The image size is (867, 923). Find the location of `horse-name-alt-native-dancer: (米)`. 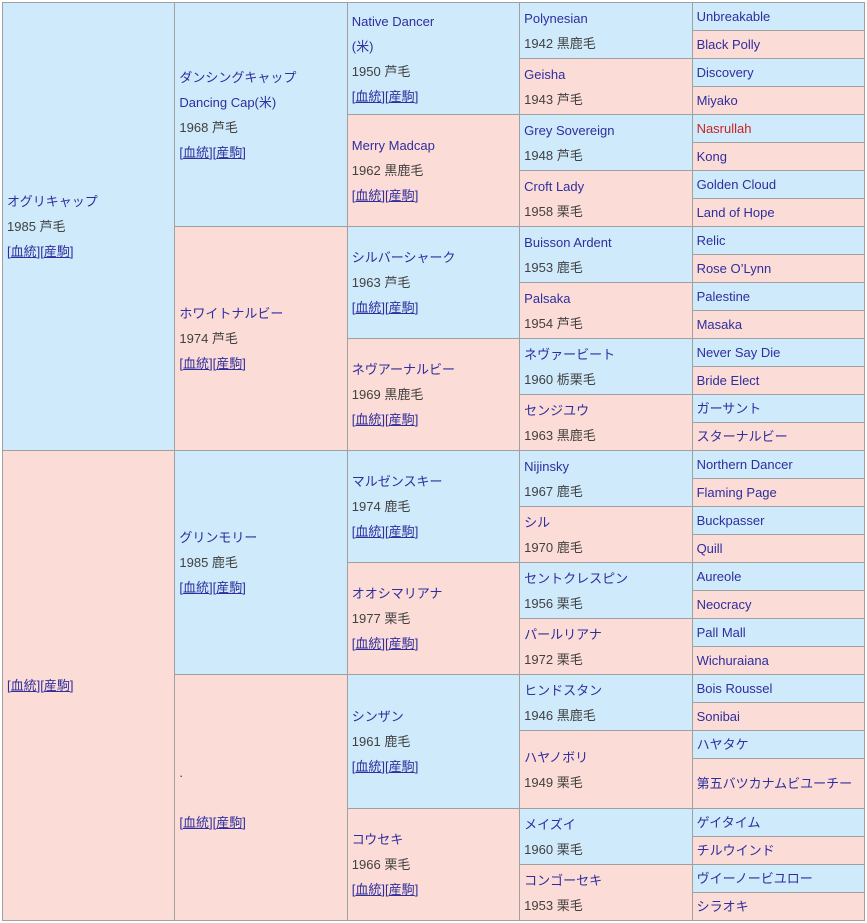

horse-name-alt-native-dancer: (米) is located at coordinates (362, 46).